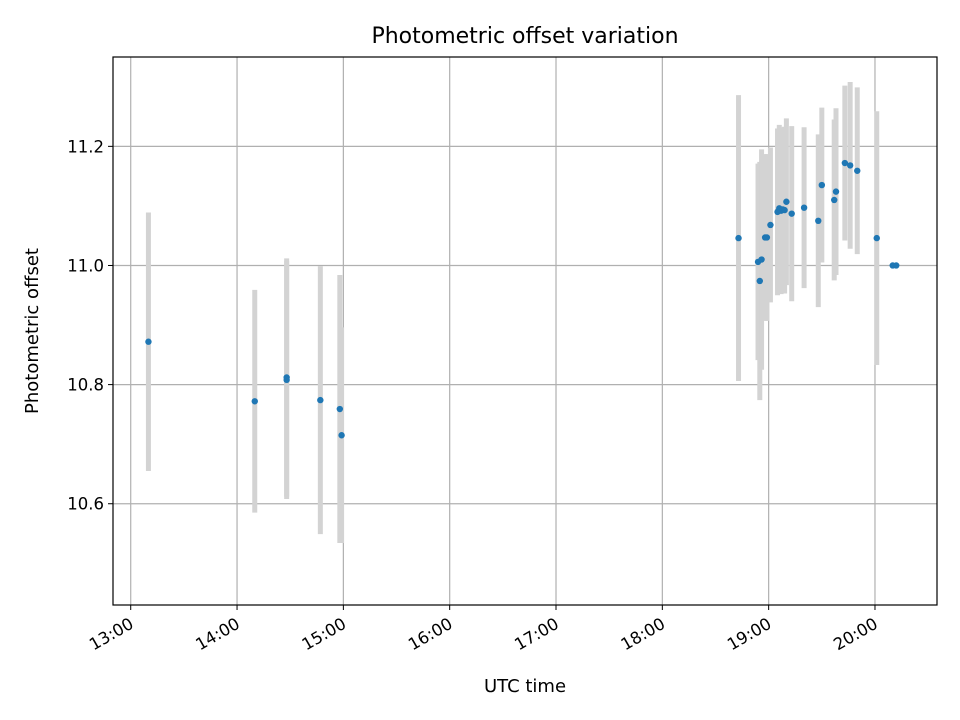 This screenshot has width=960, height=720. What do you see at coordinates (525, 686) in the screenshot?
I see `x-axis-label: UTC time` at bounding box center [525, 686].